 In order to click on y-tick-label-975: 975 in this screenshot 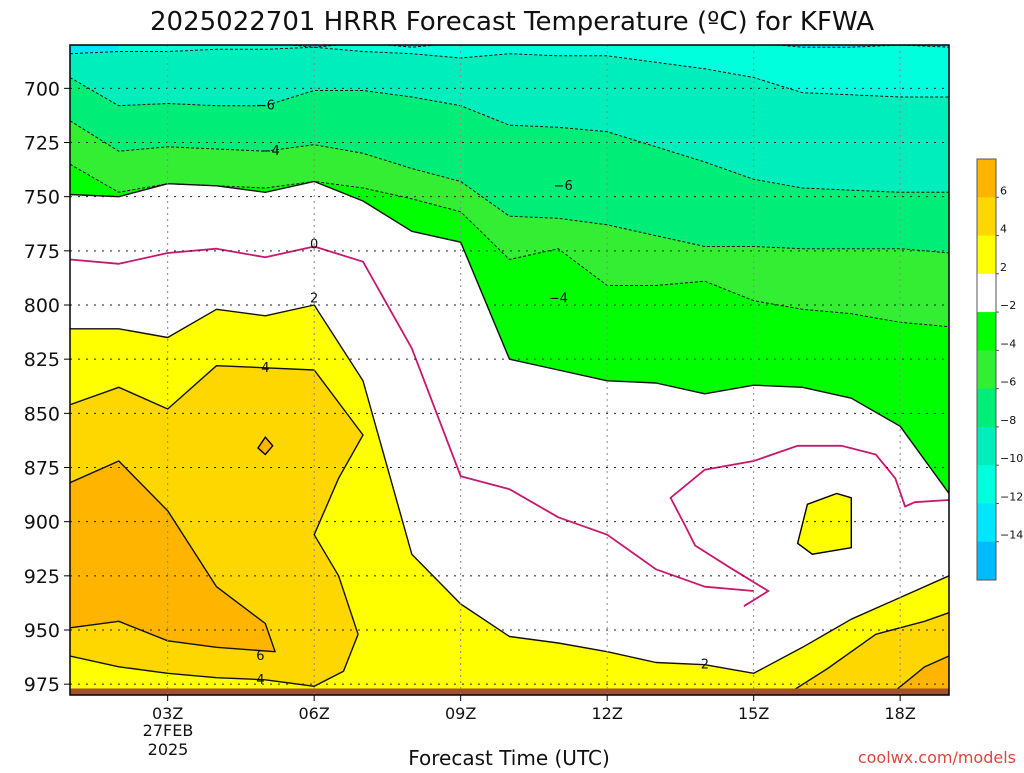, I will do `click(42, 685)`.